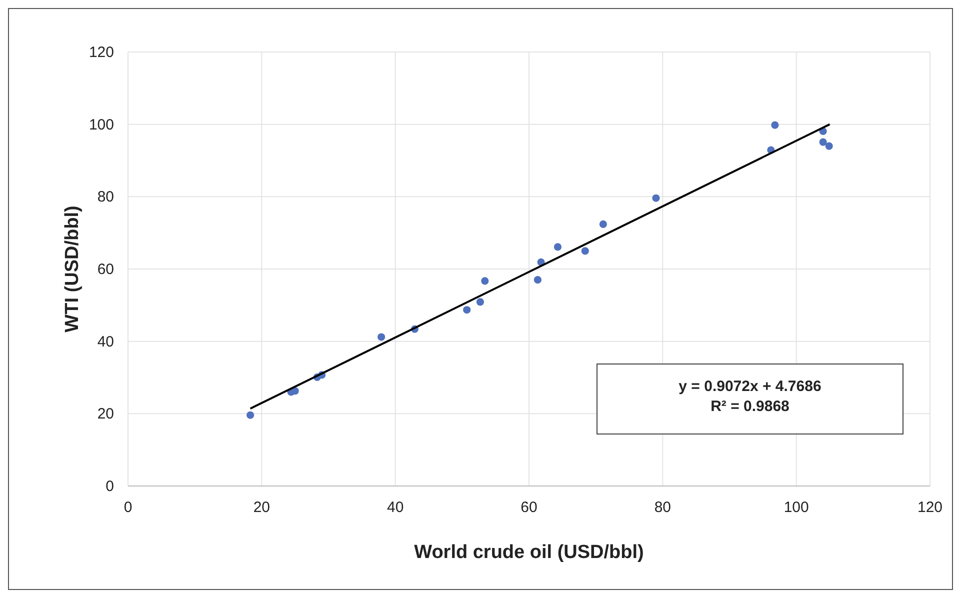 This screenshot has height=598, width=961. I want to click on y-tick-label: 100, so click(101, 125).